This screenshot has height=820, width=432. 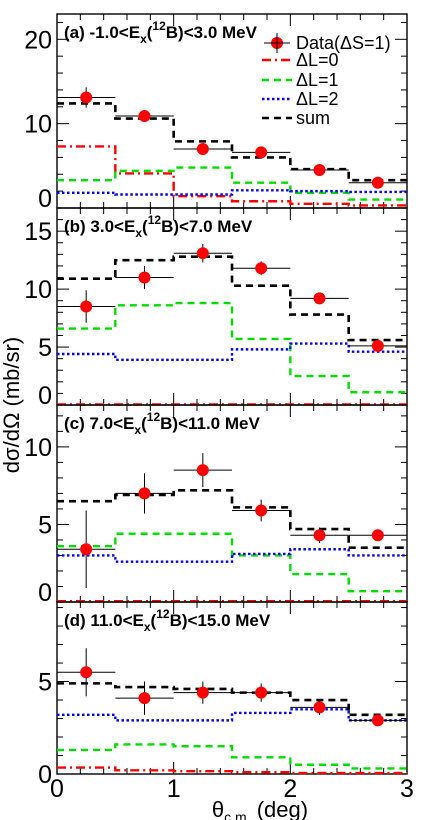 What do you see at coordinates (38, 40) in the screenshot?
I see `y-tick-label: 20` at bounding box center [38, 40].